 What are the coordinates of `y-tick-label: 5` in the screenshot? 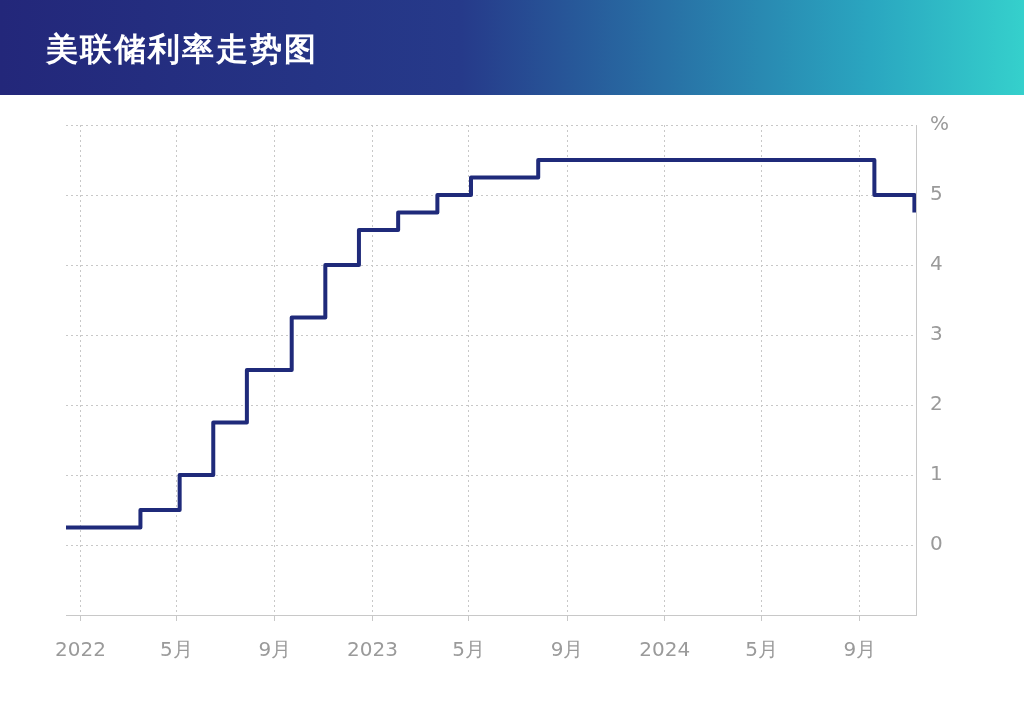 It's located at (936, 193).